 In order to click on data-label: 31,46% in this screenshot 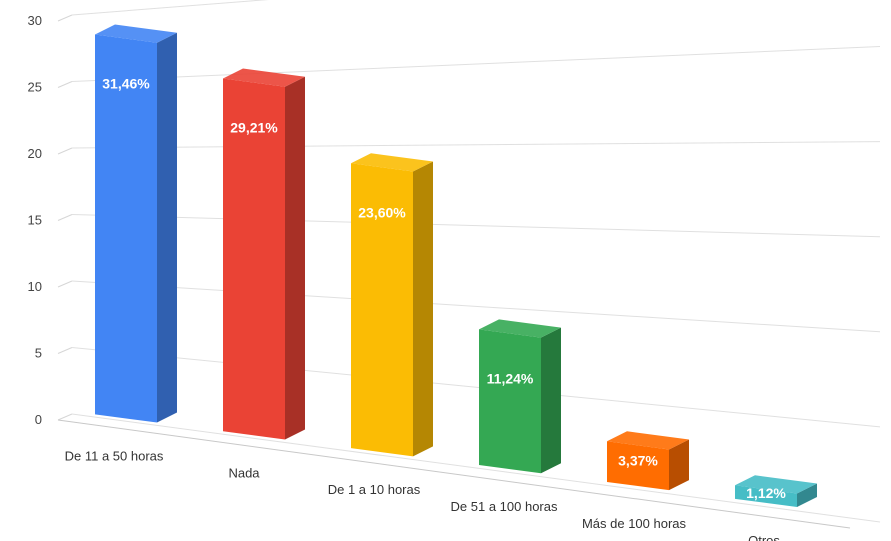, I will do `click(126, 84)`.